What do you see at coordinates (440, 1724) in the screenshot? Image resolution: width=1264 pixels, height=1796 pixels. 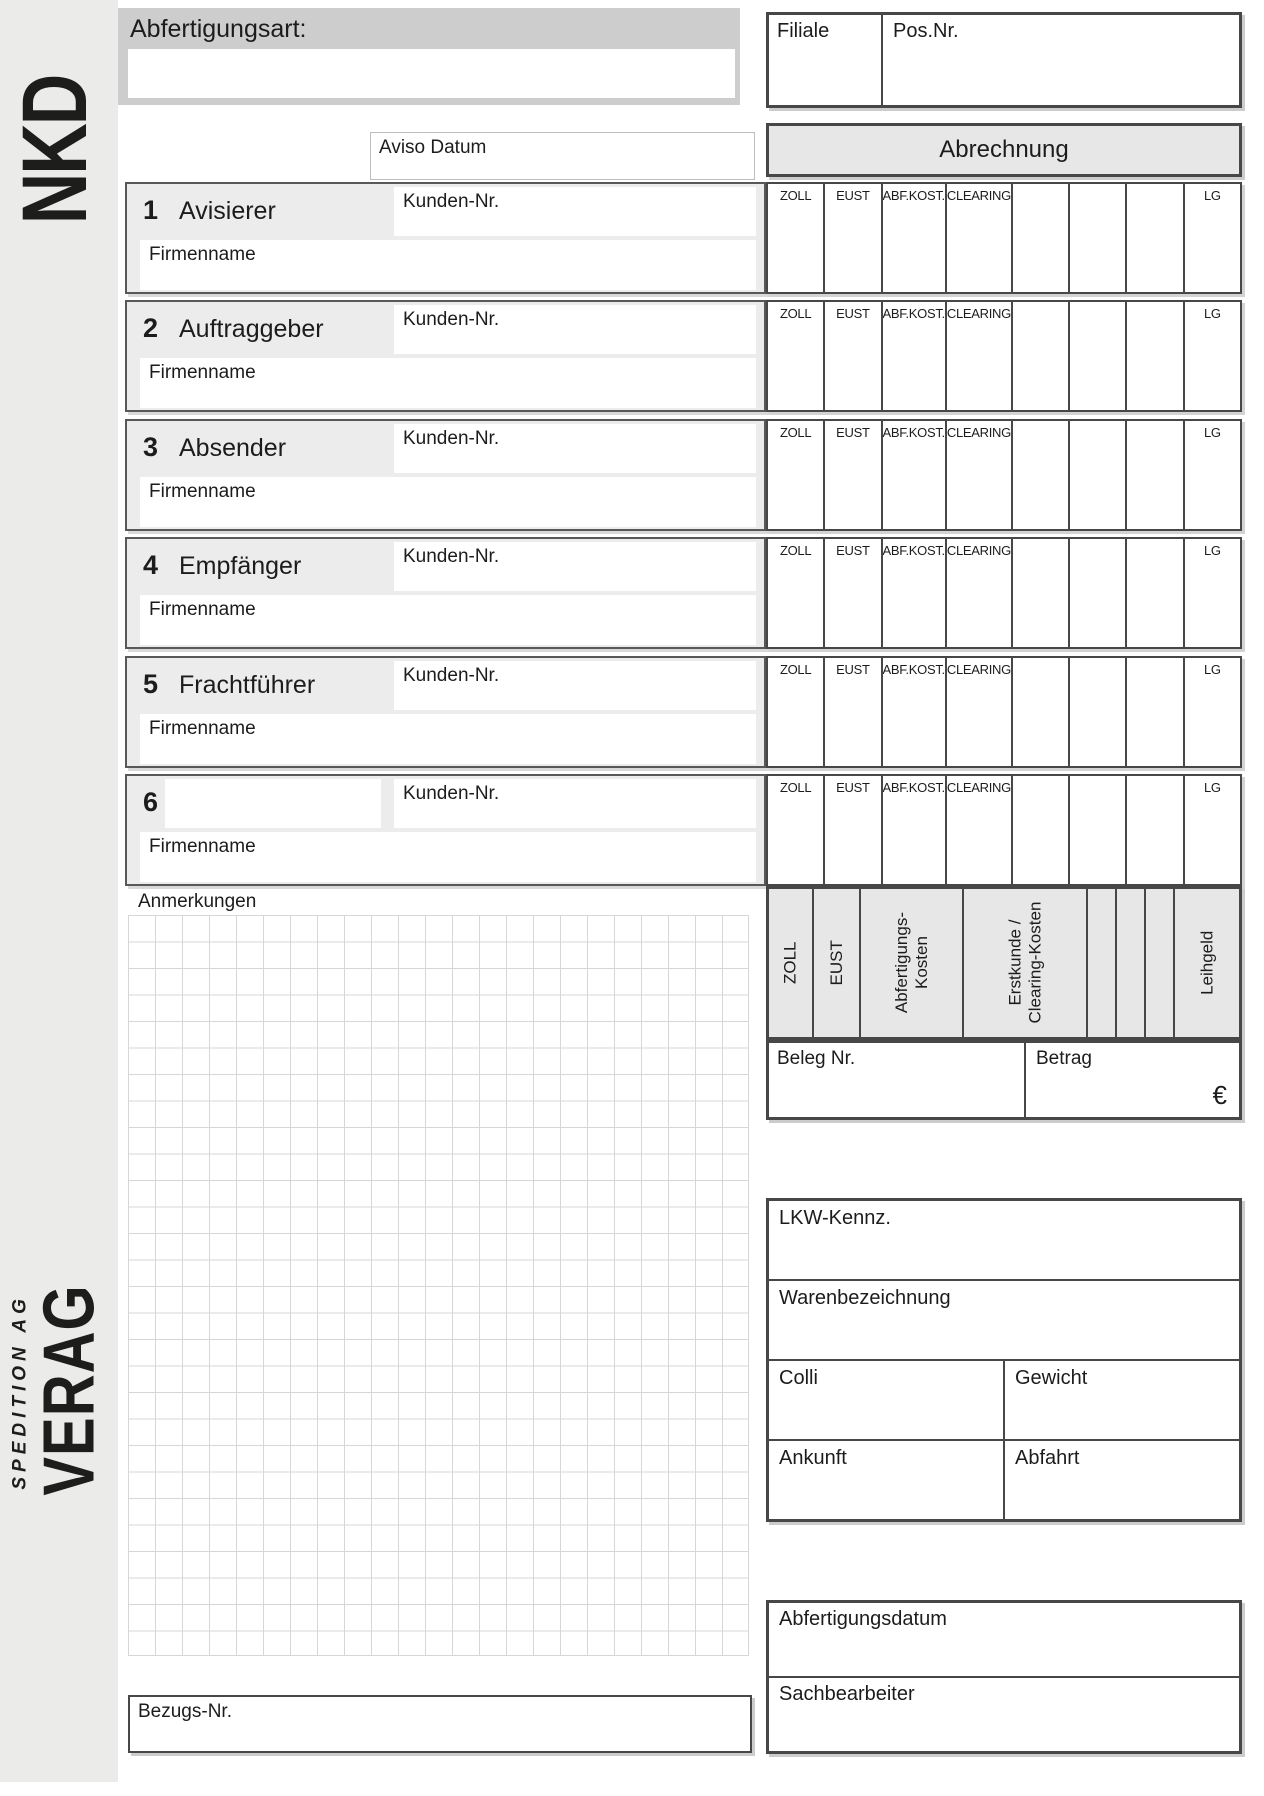 I see `bezugs-nr-field: Bezugs-Nr.` at bounding box center [440, 1724].